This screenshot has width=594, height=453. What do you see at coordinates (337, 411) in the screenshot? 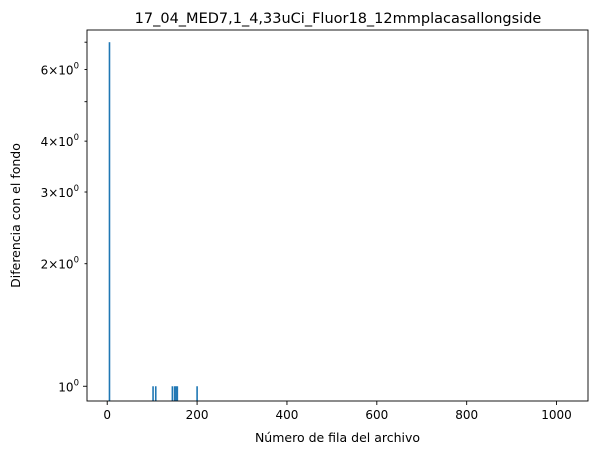
I see `x-axis: 0 200 400 600 800 1000` at bounding box center [337, 411].